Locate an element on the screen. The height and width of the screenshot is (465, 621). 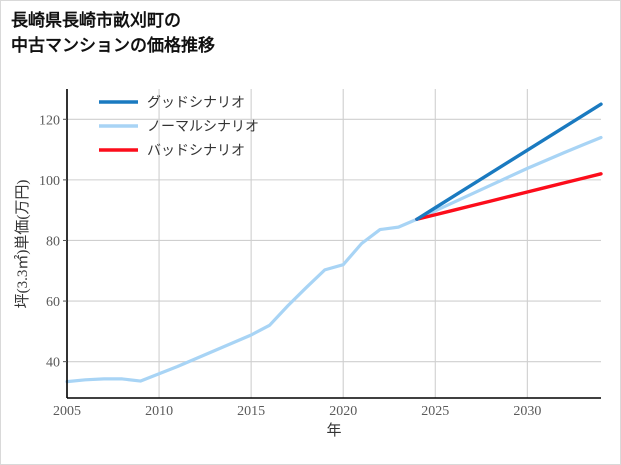
series-line-bad is located at coordinates (509, 196).